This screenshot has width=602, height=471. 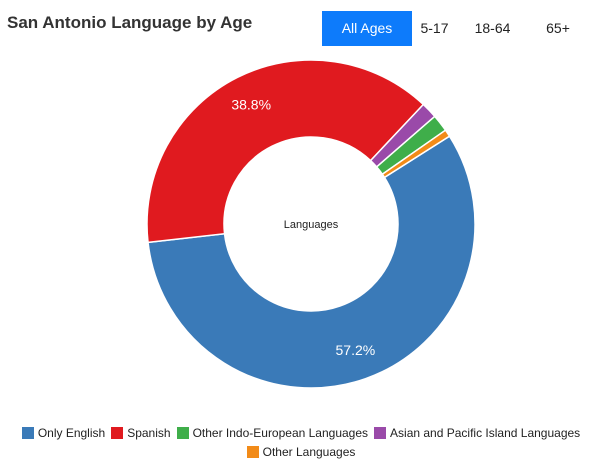 What do you see at coordinates (434, 28) in the screenshot?
I see `tab-5-17: 5-17` at bounding box center [434, 28].